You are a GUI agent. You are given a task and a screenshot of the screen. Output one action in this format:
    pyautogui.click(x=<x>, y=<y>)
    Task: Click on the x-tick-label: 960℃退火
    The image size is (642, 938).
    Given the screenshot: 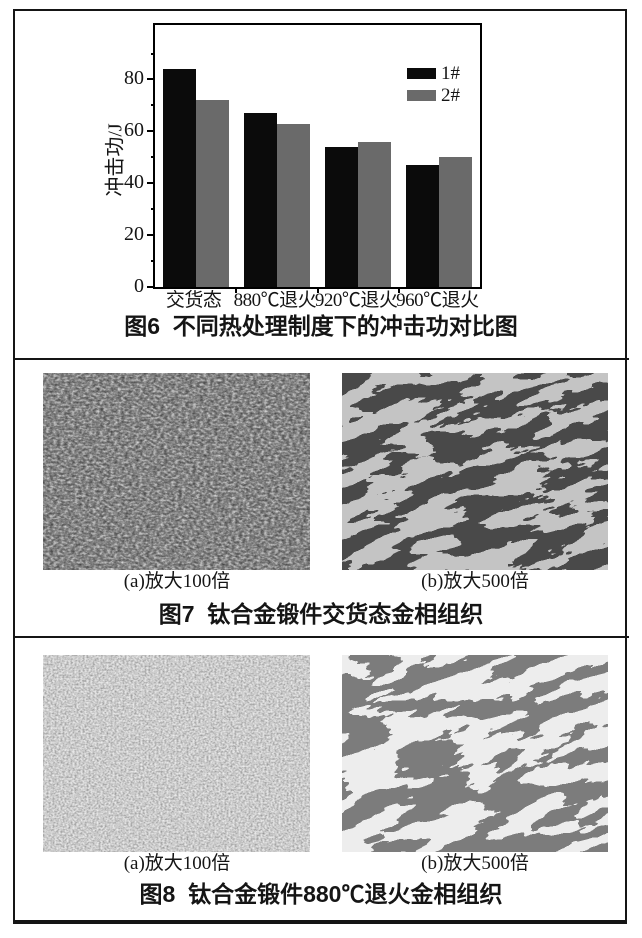 What is the action you would take?
    pyautogui.click(x=437, y=300)
    